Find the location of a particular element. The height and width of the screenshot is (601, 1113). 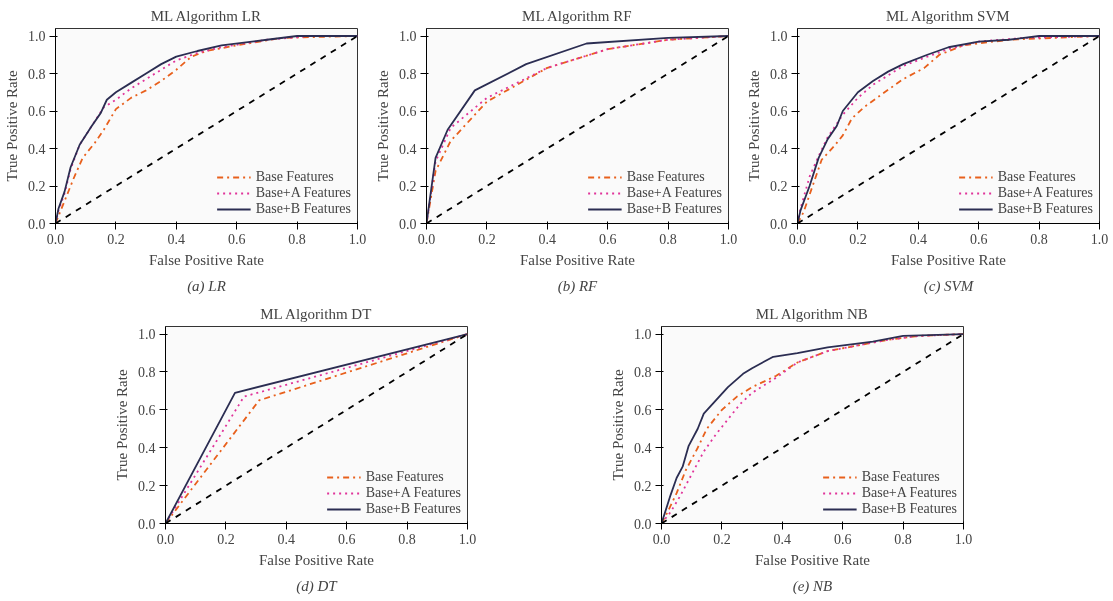

text: (d) DT is located at coordinates (317, 586).